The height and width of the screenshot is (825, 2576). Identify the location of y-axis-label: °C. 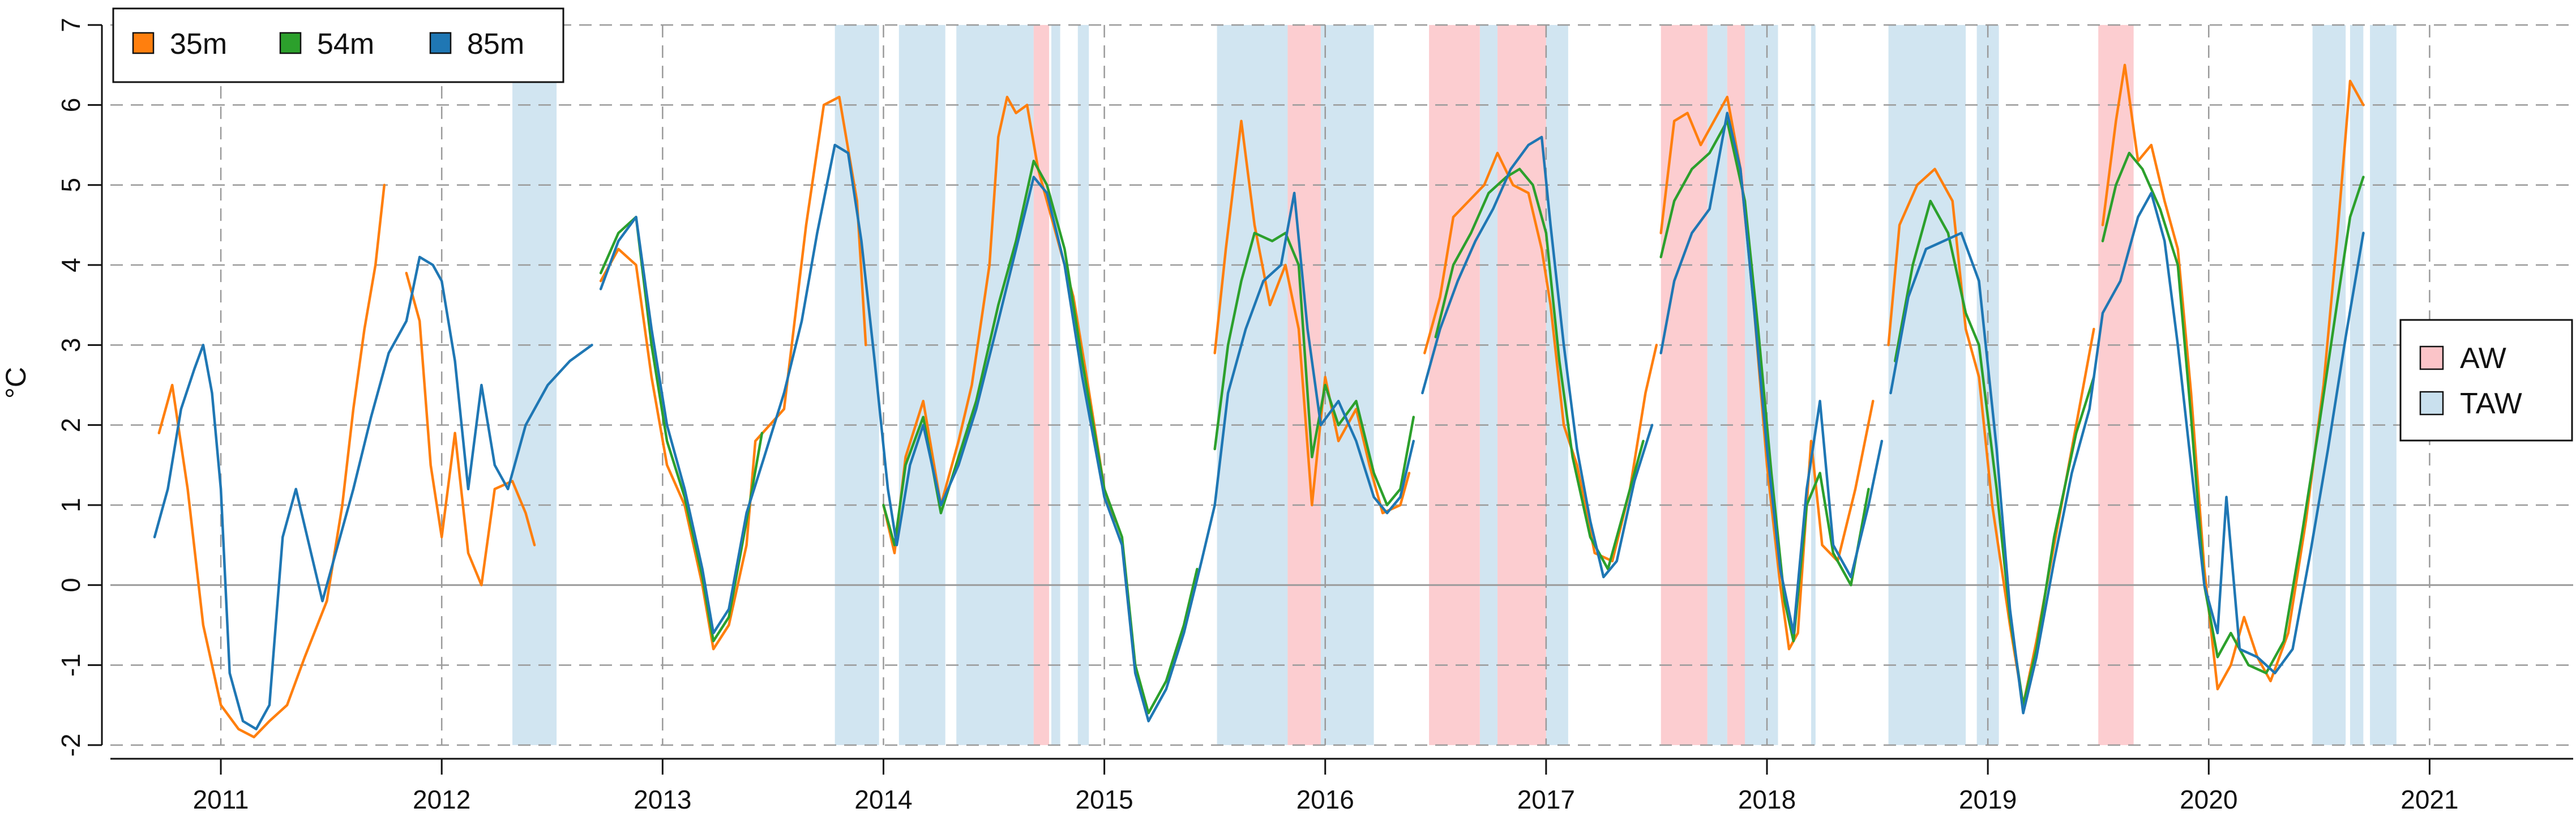
(16, 383).